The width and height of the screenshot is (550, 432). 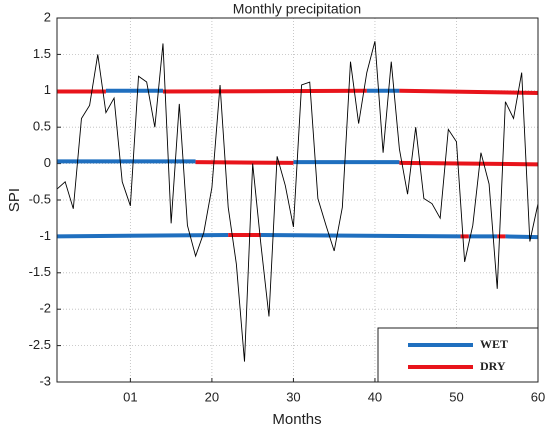 What do you see at coordinates (296, 419) in the screenshot?
I see `x-axis-label: Months` at bounding box center [296, 419].